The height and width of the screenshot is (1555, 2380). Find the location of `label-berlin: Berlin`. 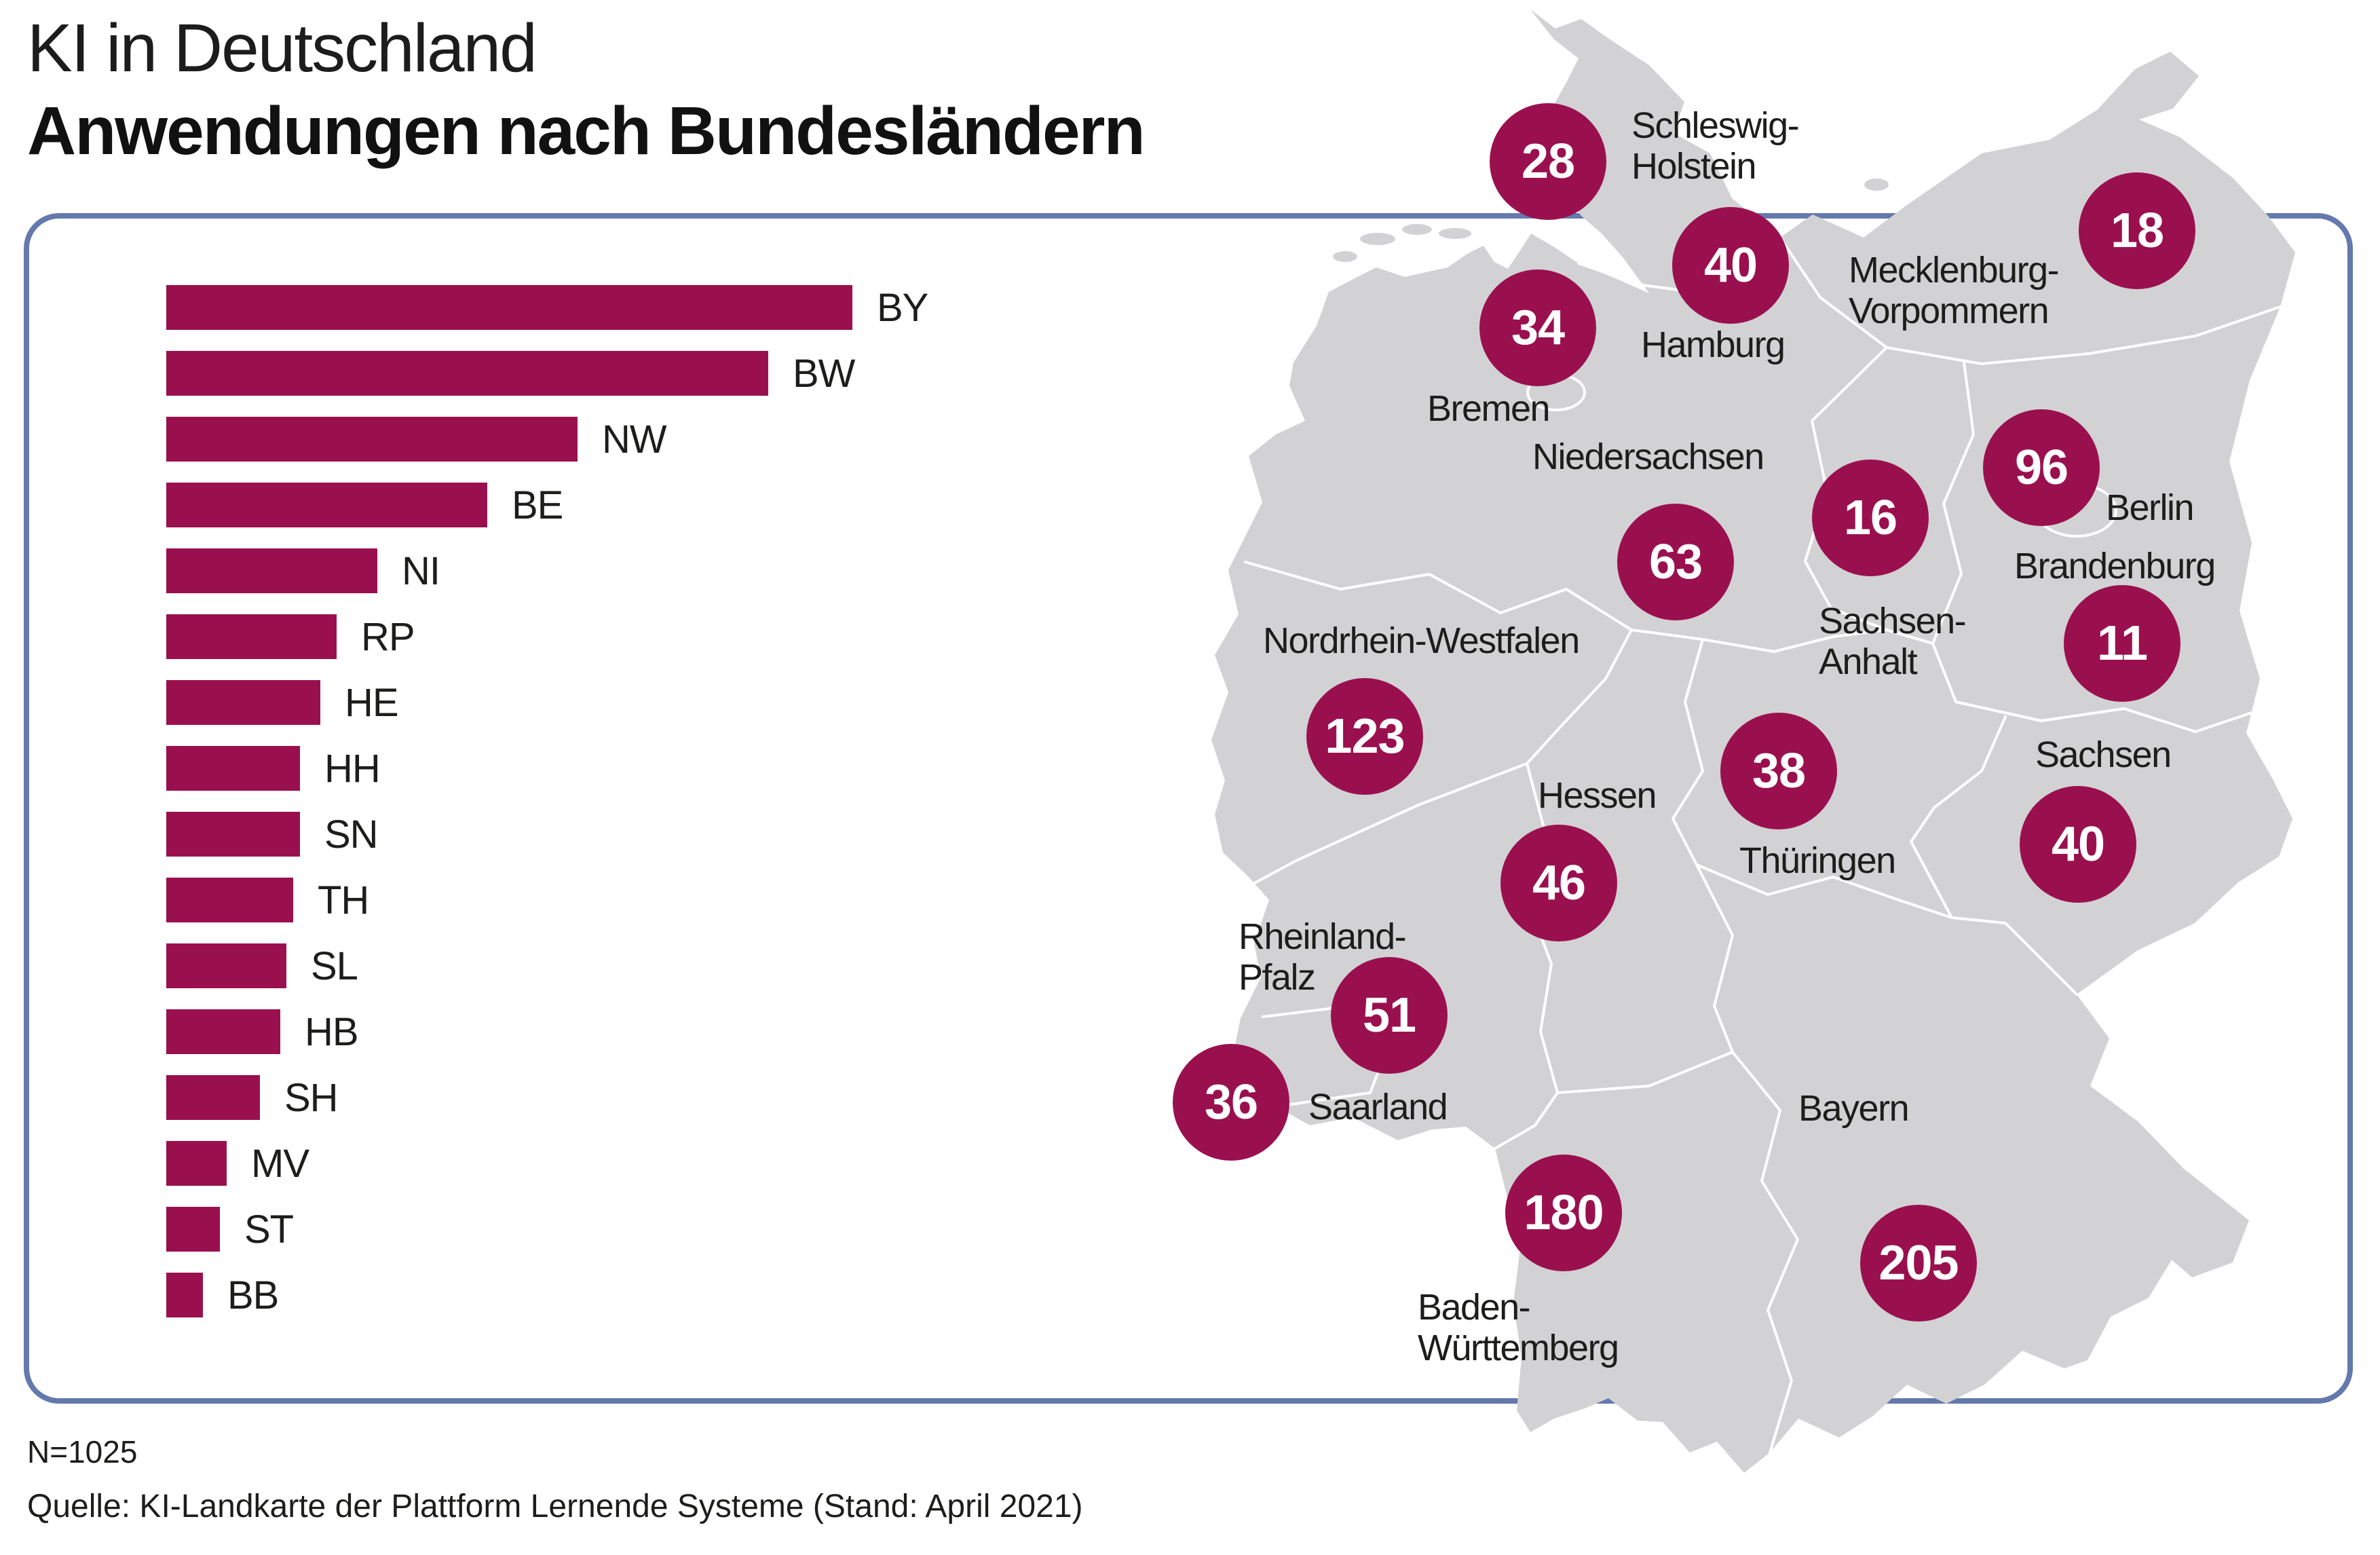

label-berlin: Berlin is located at coordinates (2150, 507).